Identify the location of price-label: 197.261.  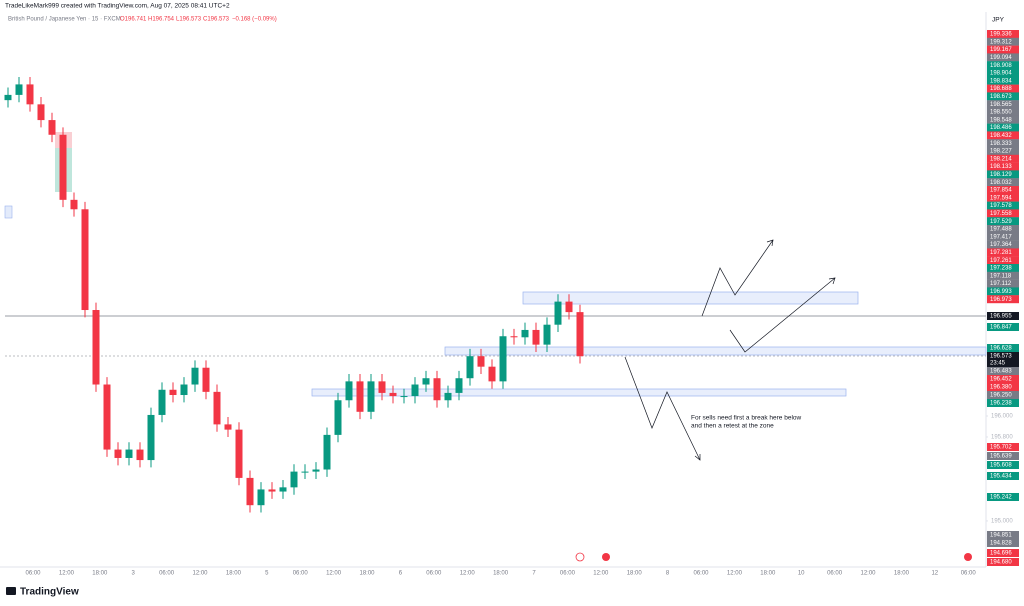
(1001, 261).